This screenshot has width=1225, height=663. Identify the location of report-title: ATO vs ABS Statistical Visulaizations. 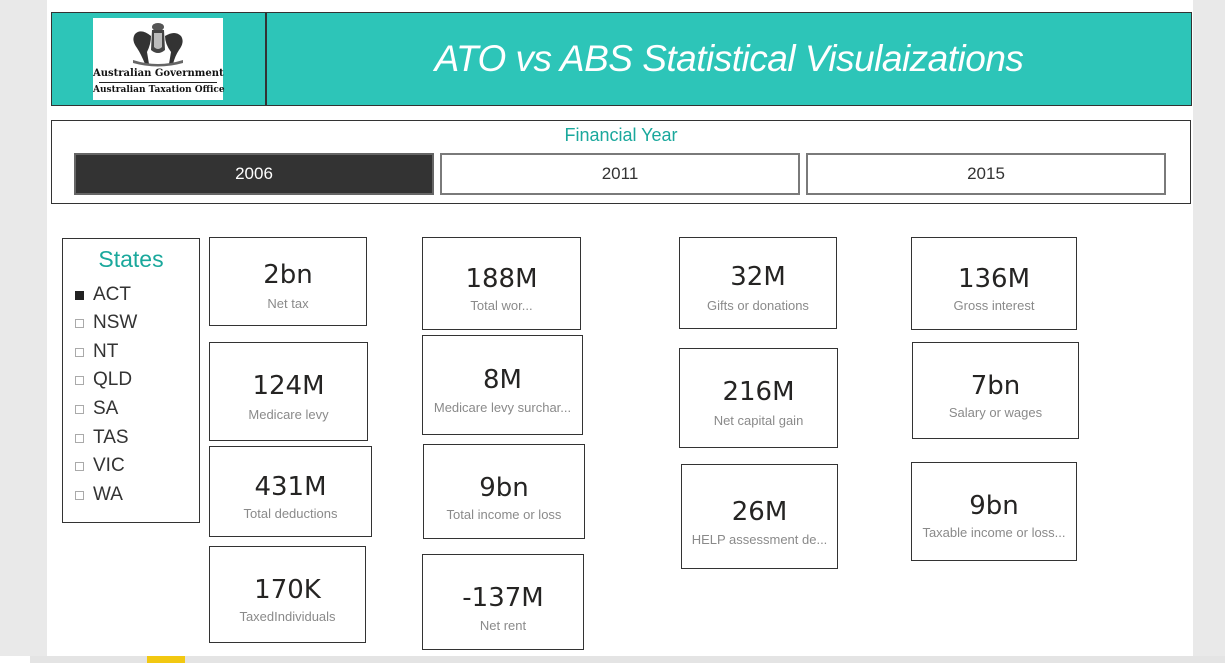
(729, 58).